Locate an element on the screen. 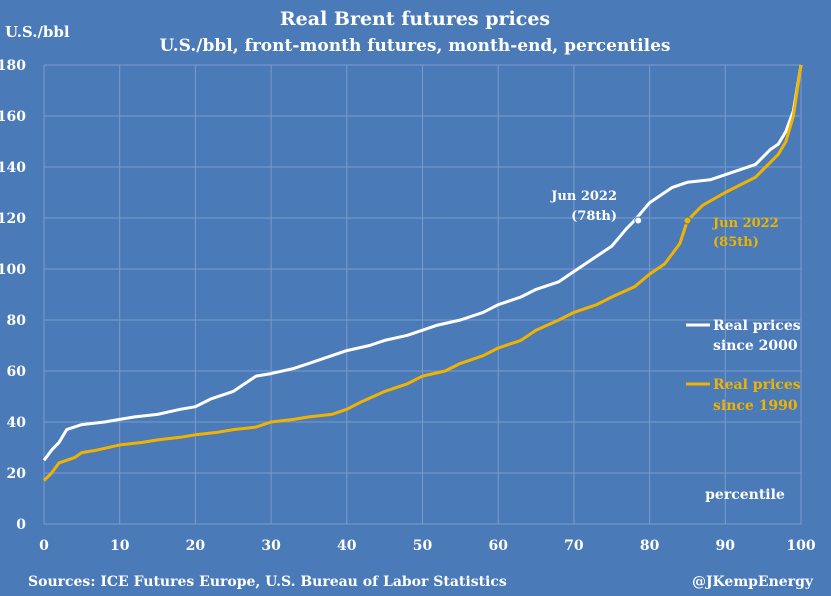 This screenshot has height=596, width=831. y-tick-label: 40 is located at coordinates (17, 423).